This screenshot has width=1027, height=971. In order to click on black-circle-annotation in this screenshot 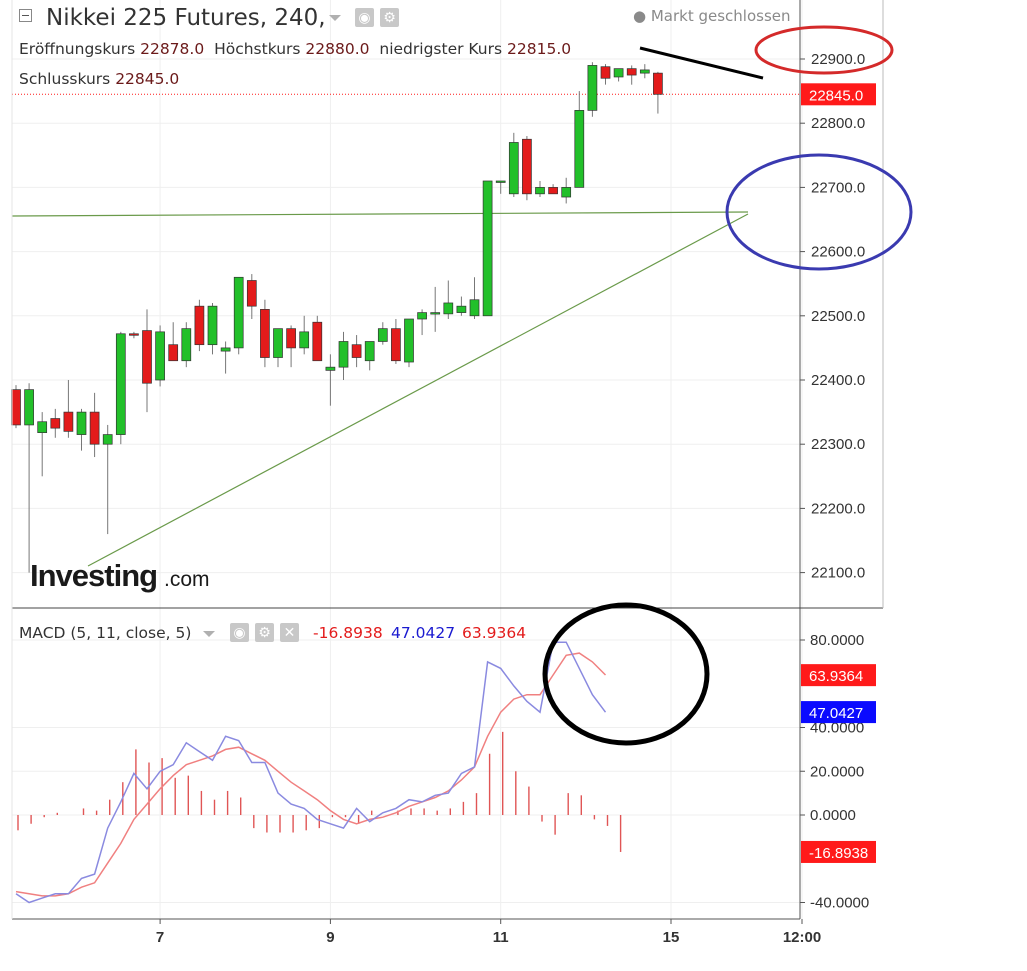, I will do `click(626, 674)`.